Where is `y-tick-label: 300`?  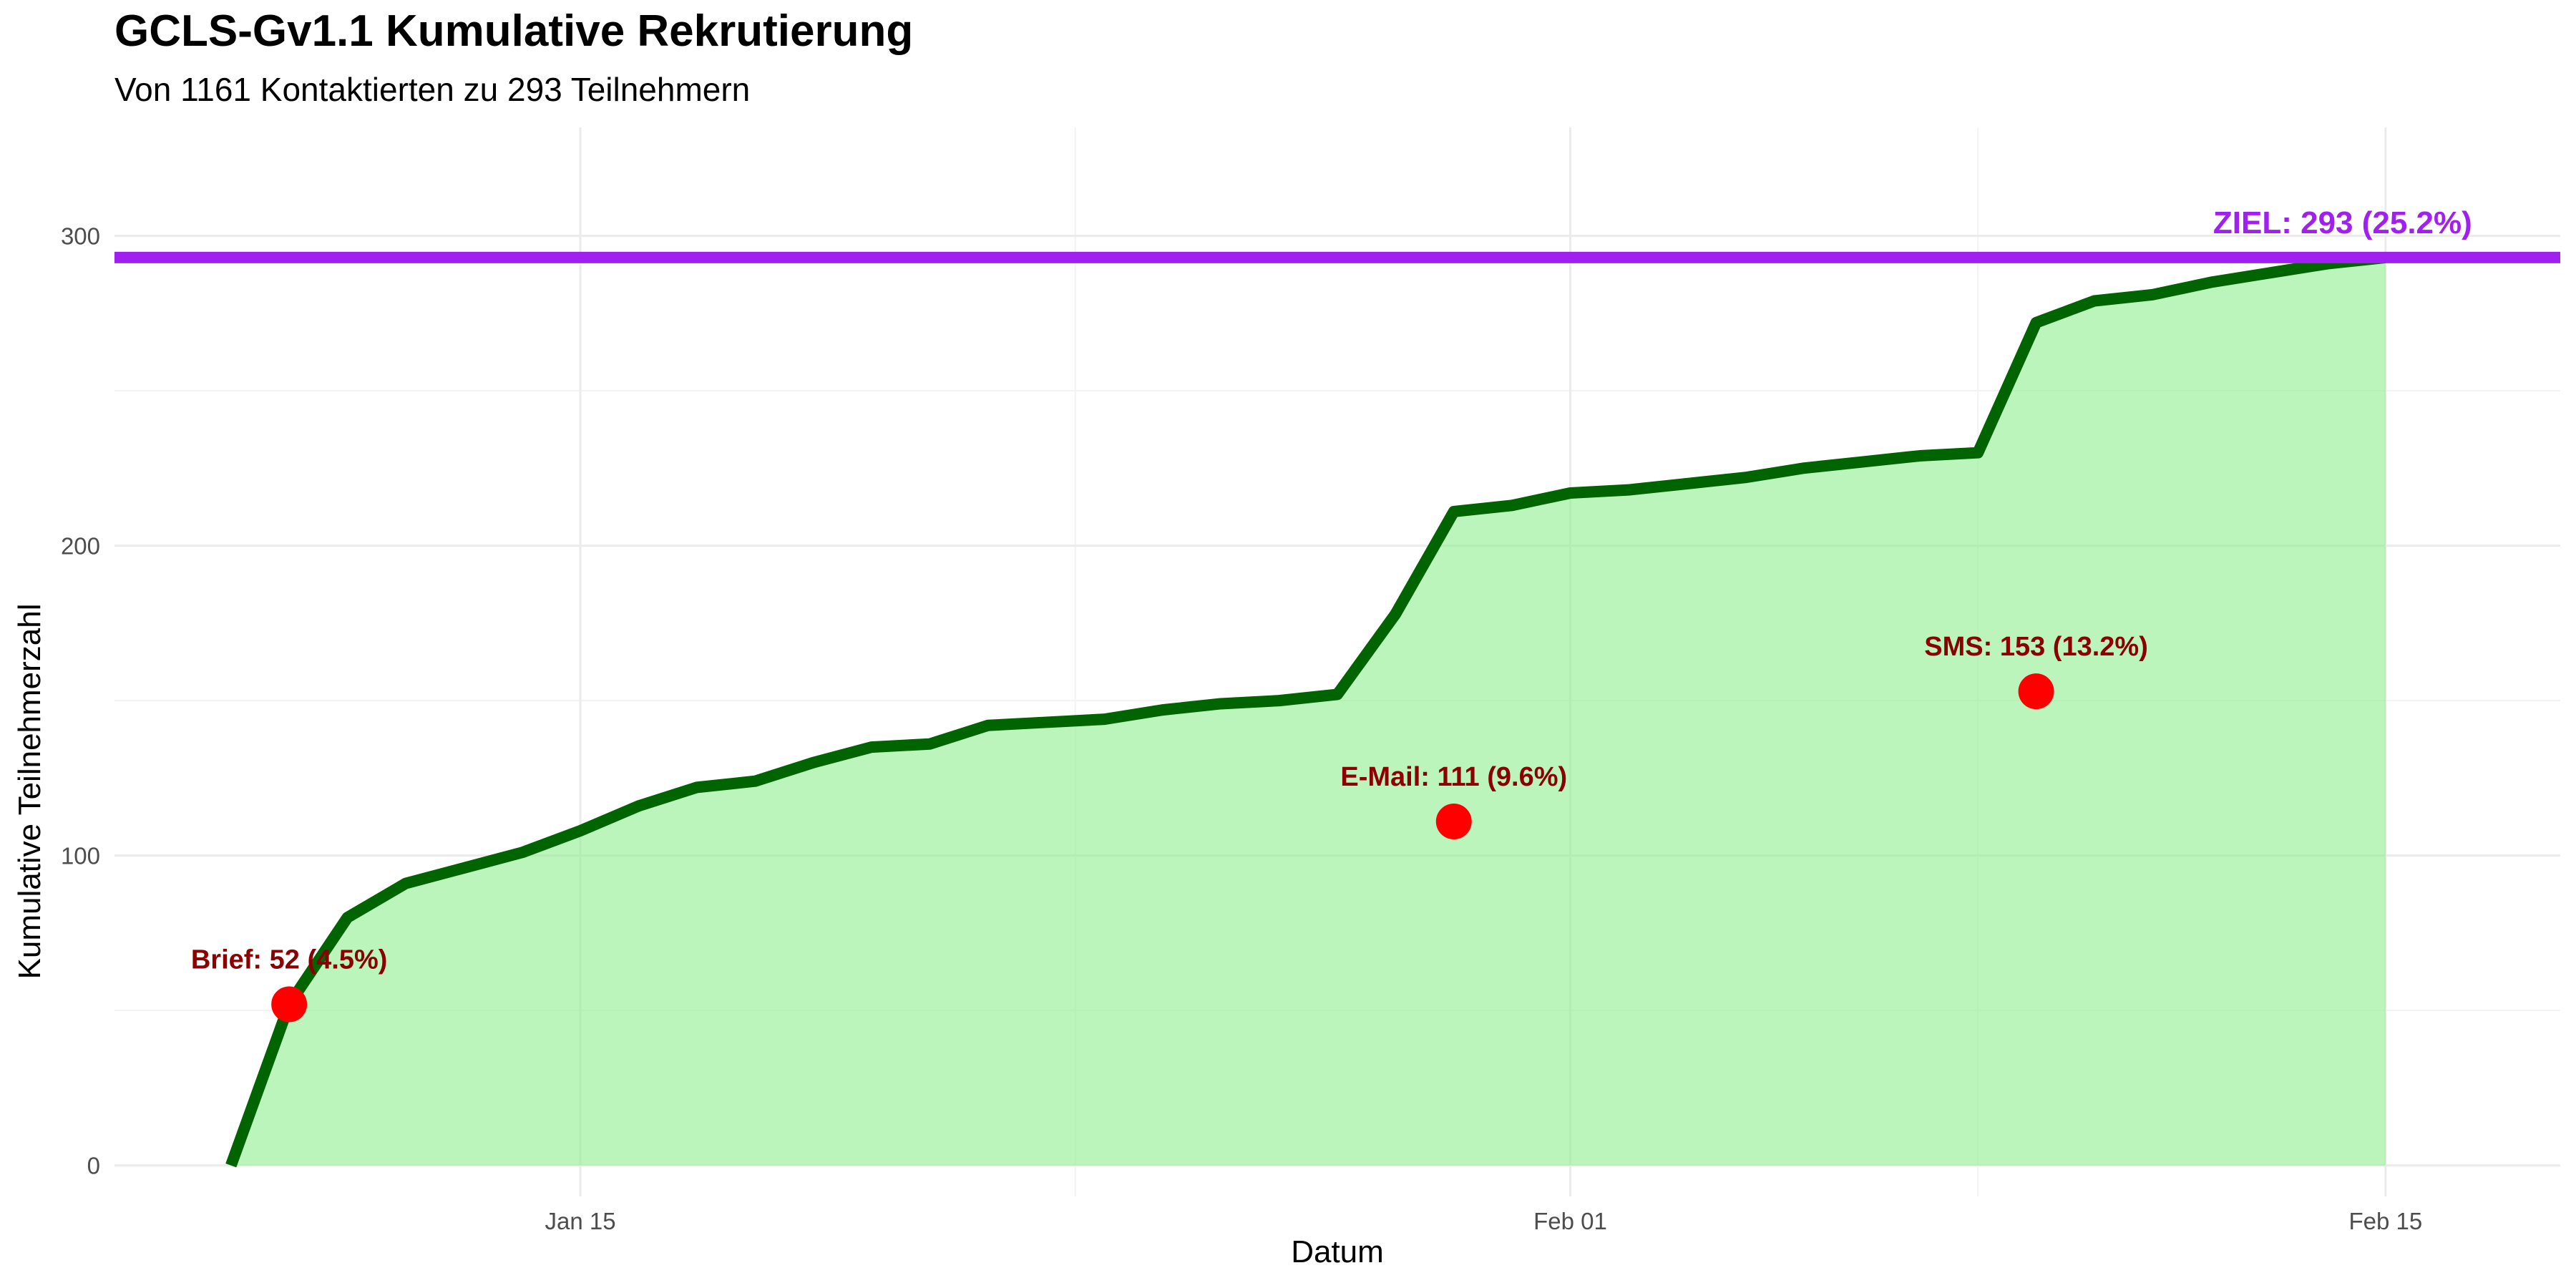
y-tick-label: 300 is located at coordinates (80, 236).